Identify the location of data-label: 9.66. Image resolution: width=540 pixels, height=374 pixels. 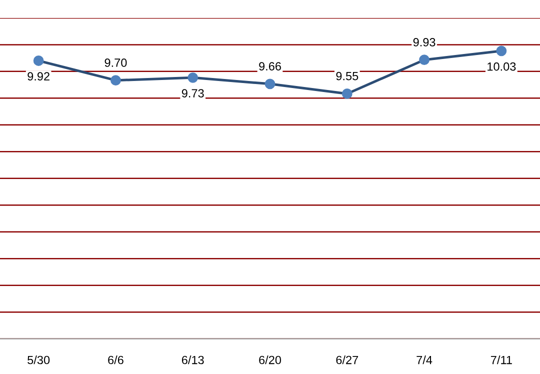
(270, 66).